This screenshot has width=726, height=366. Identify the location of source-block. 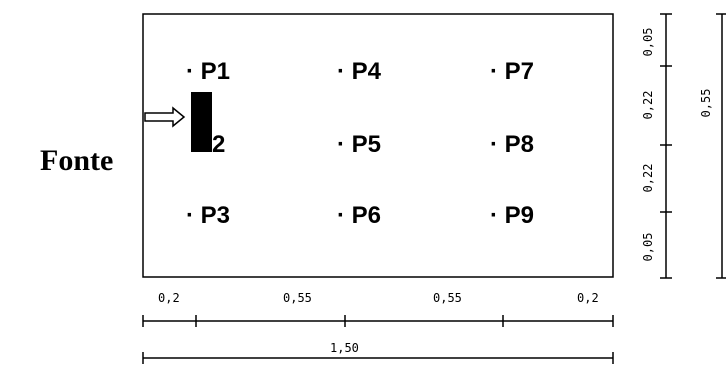
(201, 122).